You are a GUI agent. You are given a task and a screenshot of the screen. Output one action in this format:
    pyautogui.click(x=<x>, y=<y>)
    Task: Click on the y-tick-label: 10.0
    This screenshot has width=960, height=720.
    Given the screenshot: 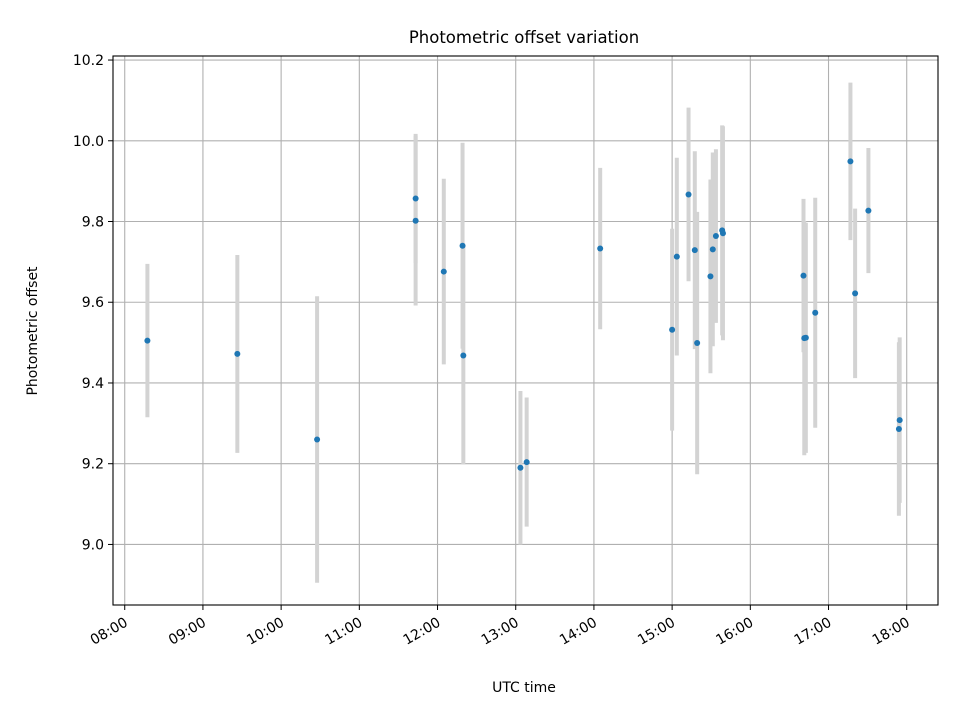 What is the action you would take?
    pyautogui.click(x=88, y=142)
    